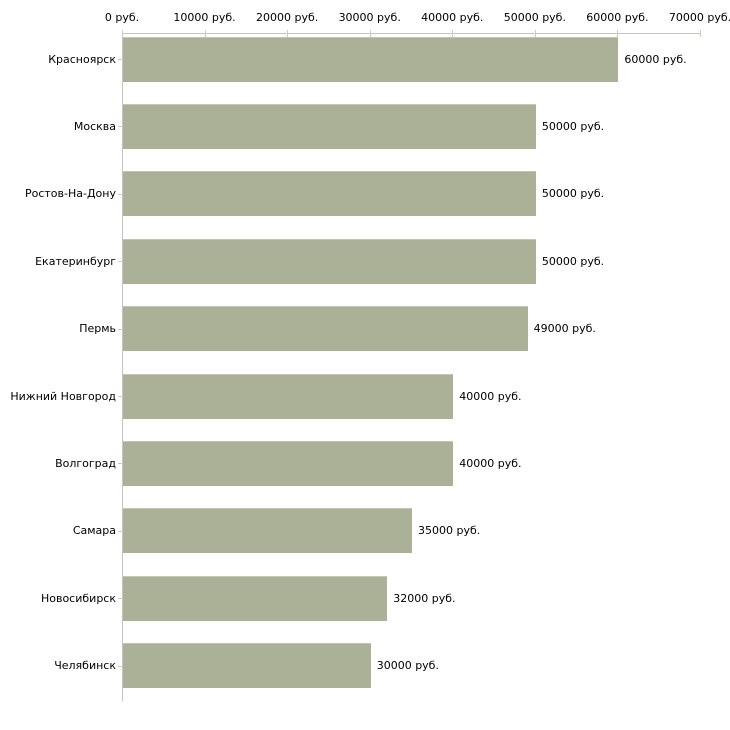  Describe the element at coordinates (449, 531) in the screenshot. I see `bar-value-label: 35000 руб.` at that location.